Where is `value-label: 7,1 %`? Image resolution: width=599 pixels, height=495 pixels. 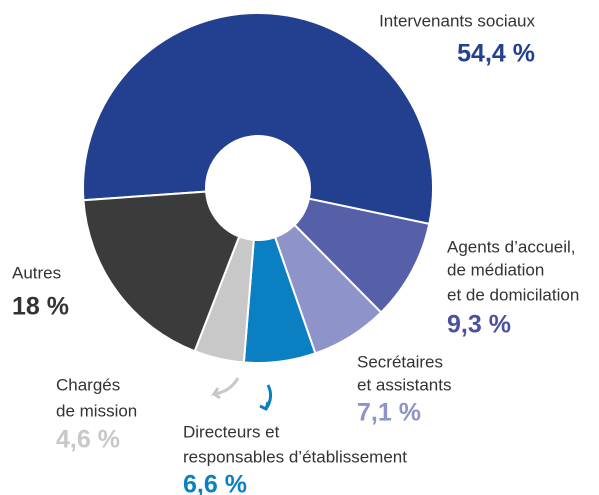
value-label: 7,1 % is located at coordinates (389, 413).